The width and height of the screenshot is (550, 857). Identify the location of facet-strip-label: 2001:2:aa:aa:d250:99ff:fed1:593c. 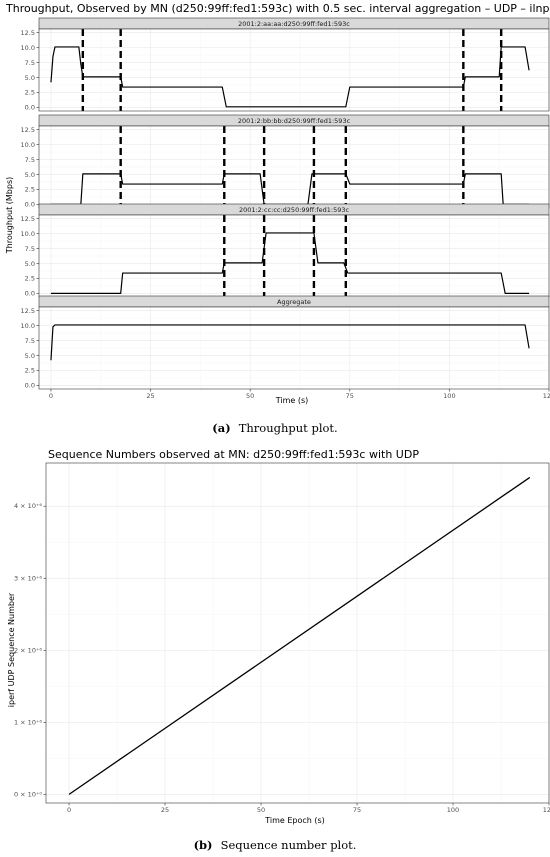
(294, 24).